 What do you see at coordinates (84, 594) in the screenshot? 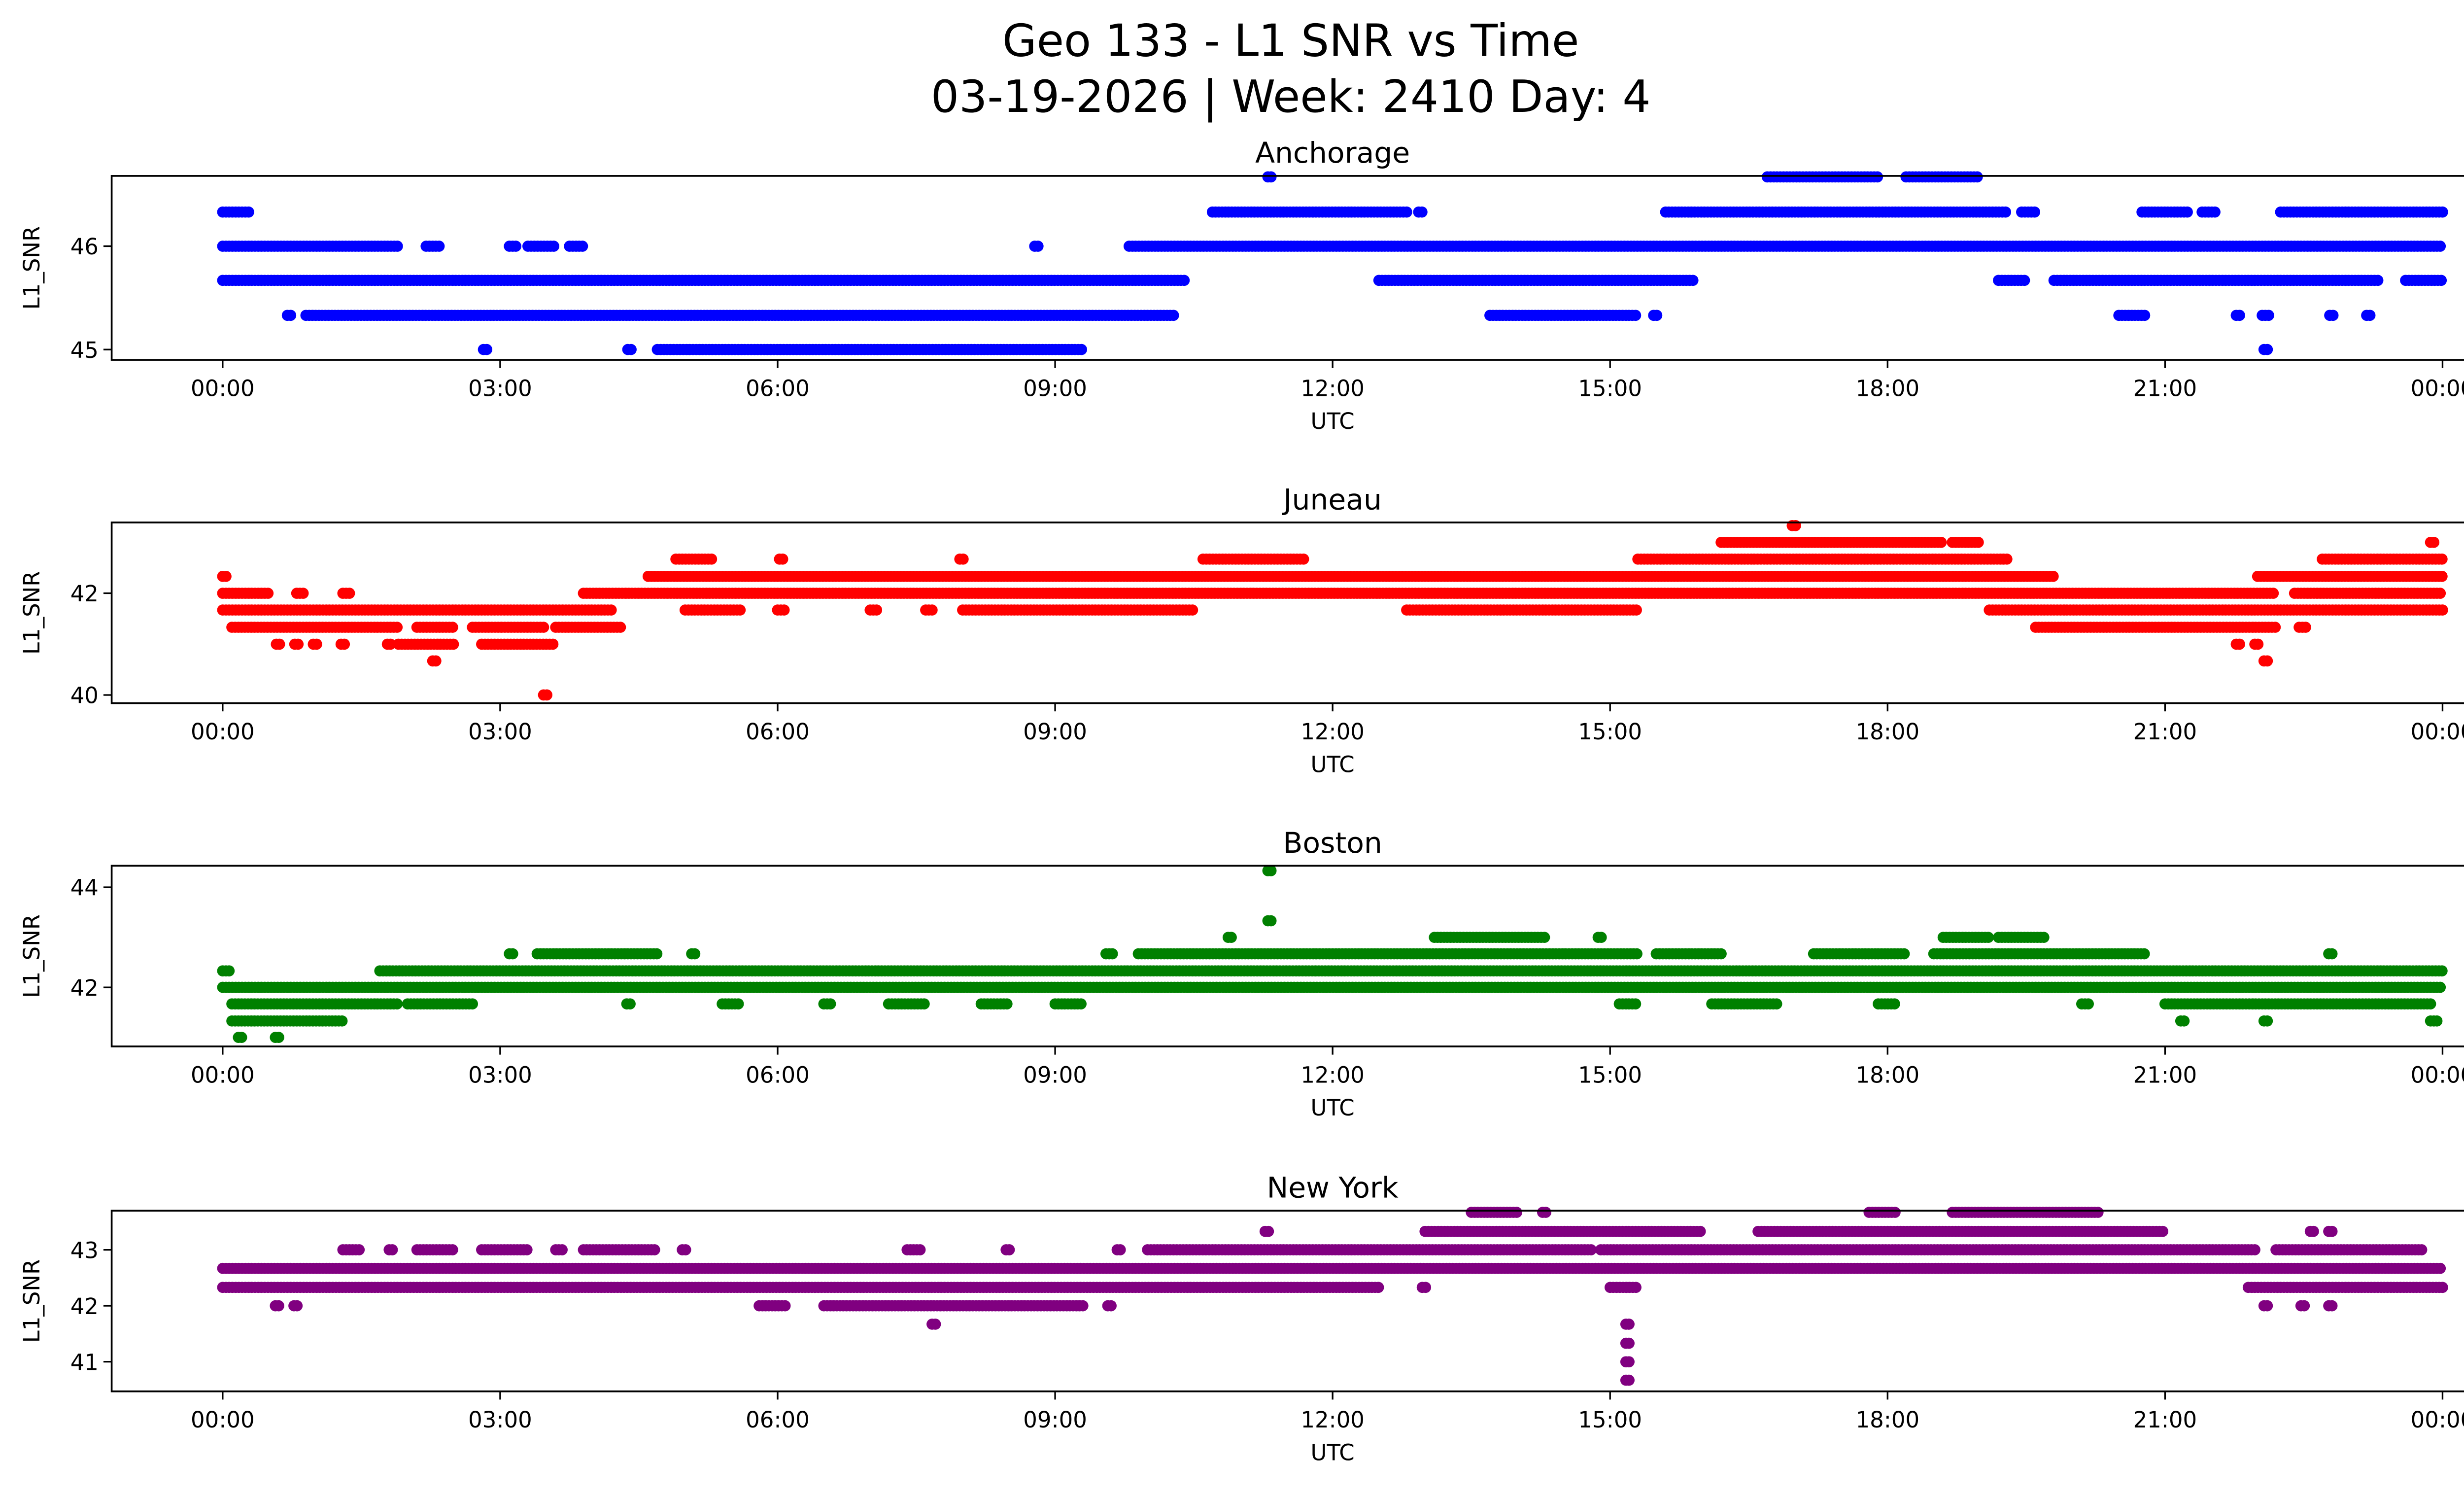
I see `y-tick-label: 42` at bounding box center [84, 594].